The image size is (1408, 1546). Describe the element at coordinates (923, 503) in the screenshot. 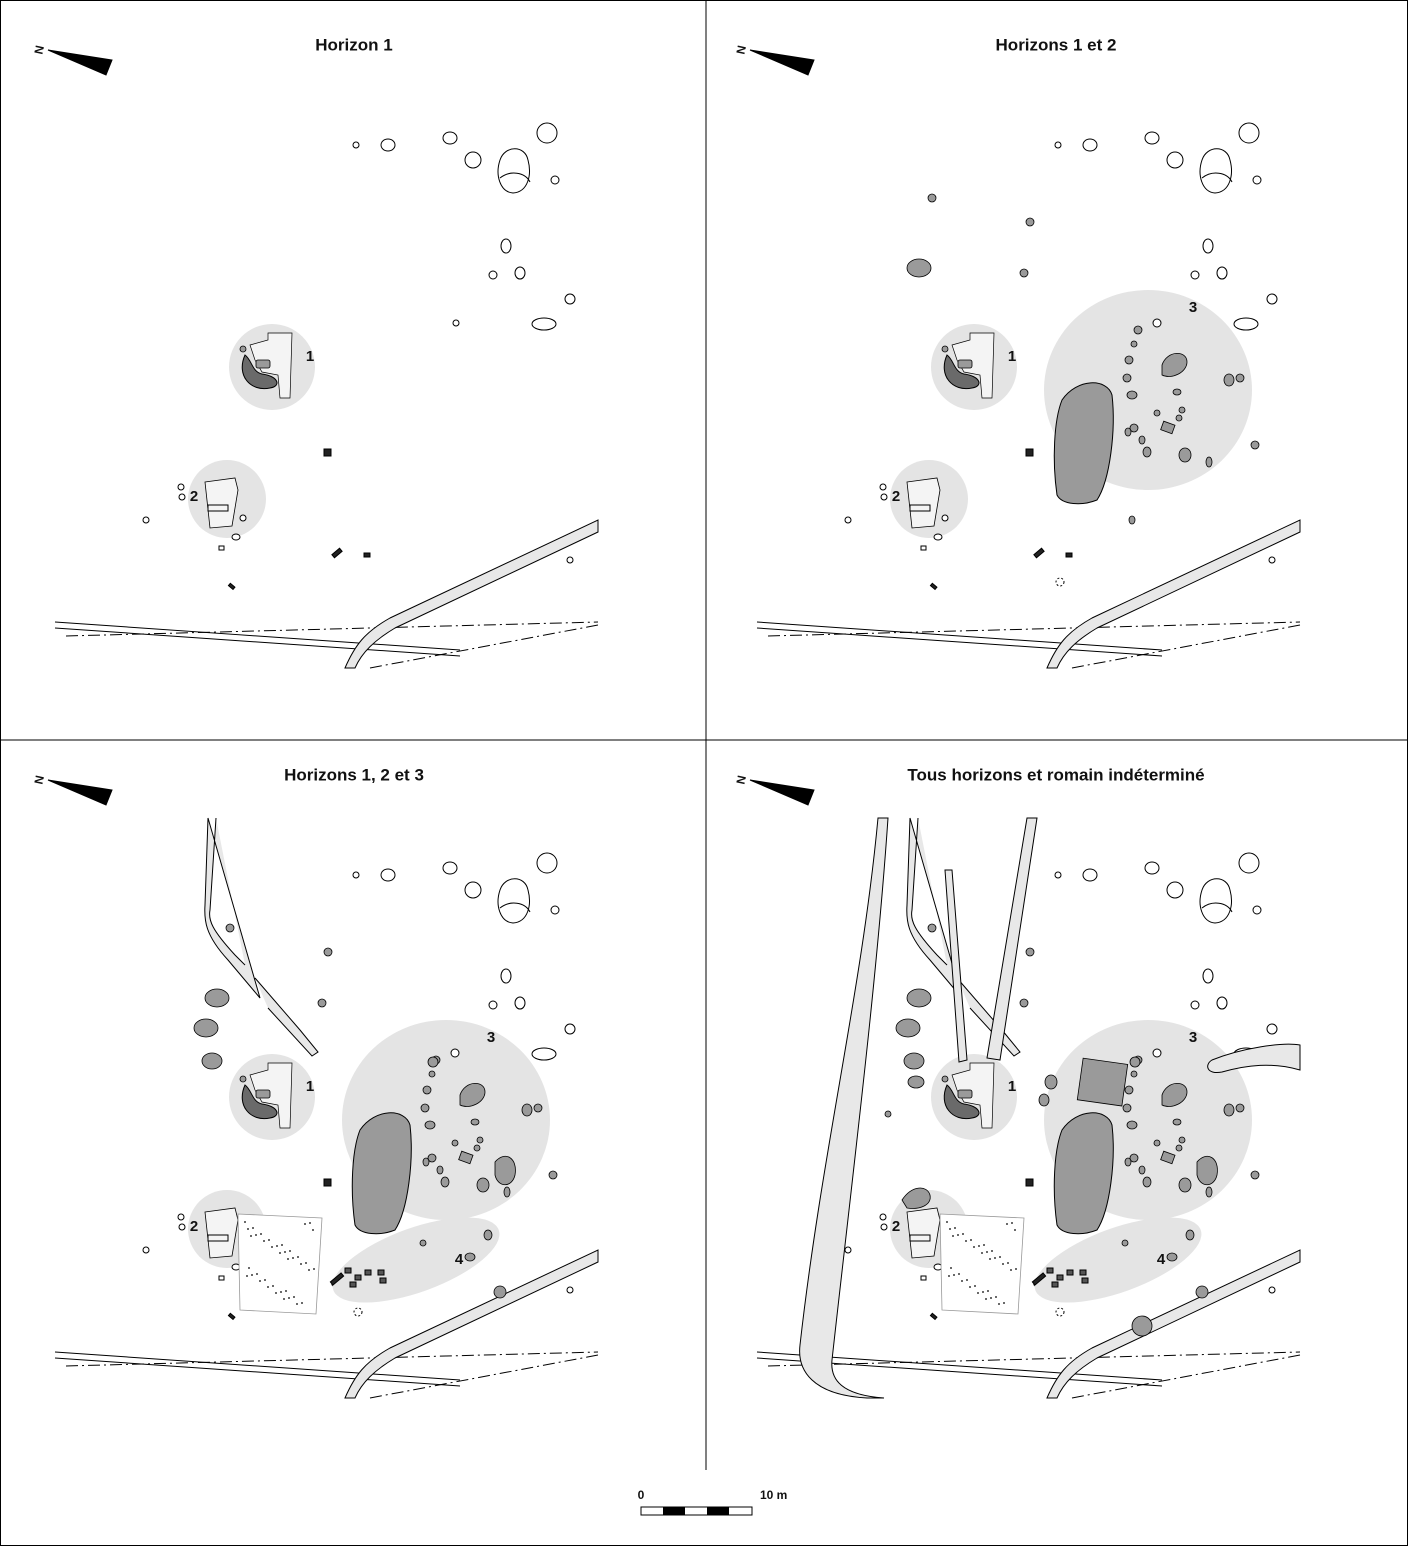

I see `building-plan` at that location.